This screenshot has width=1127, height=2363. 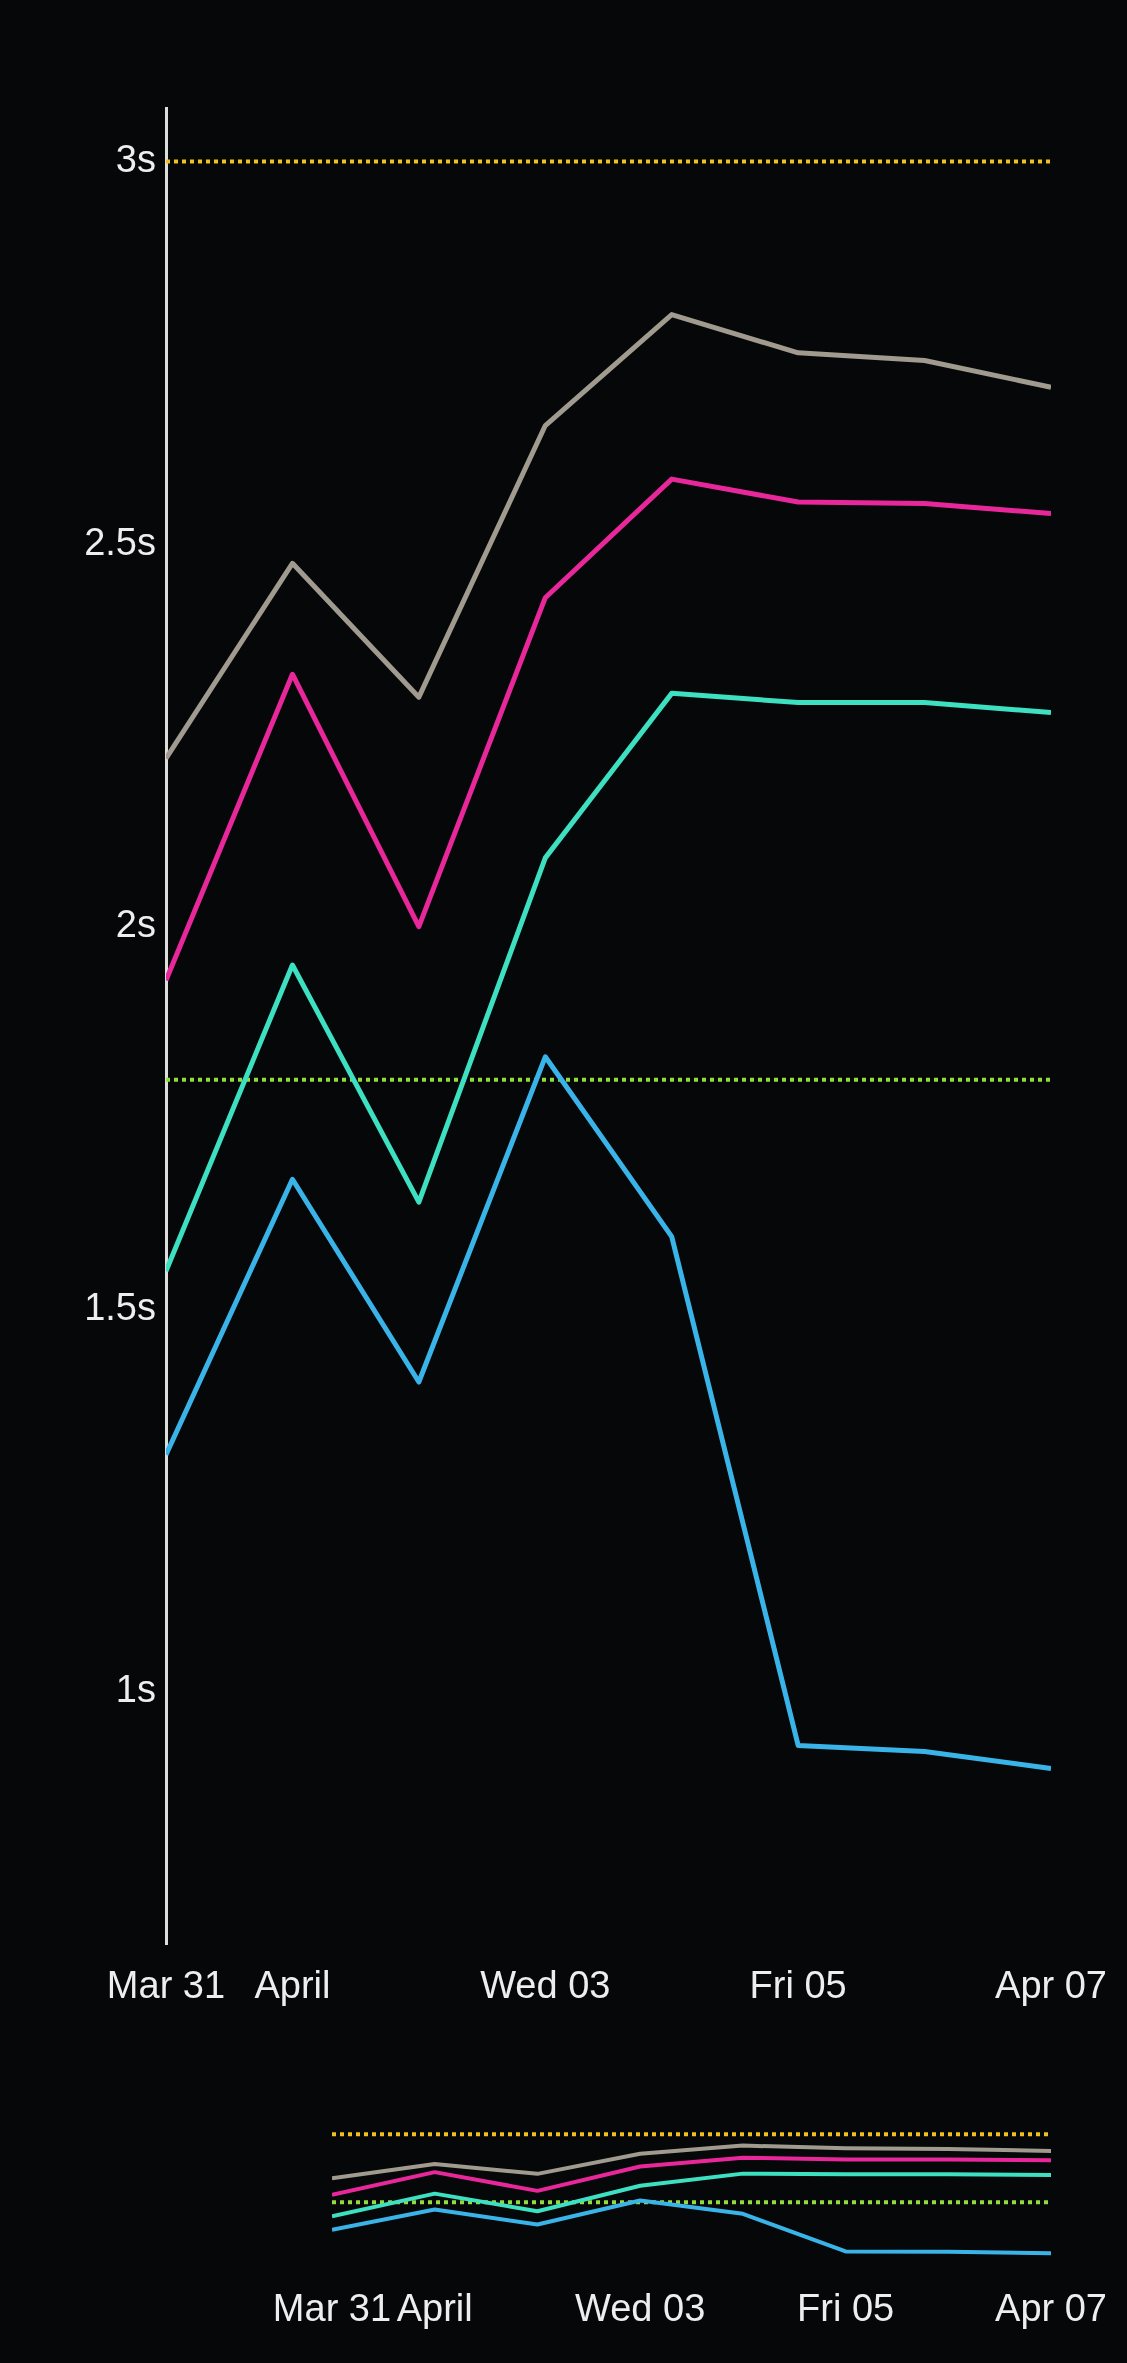 I want to click on y-tick-label: 1.5s, so click(x=120, y=1306).